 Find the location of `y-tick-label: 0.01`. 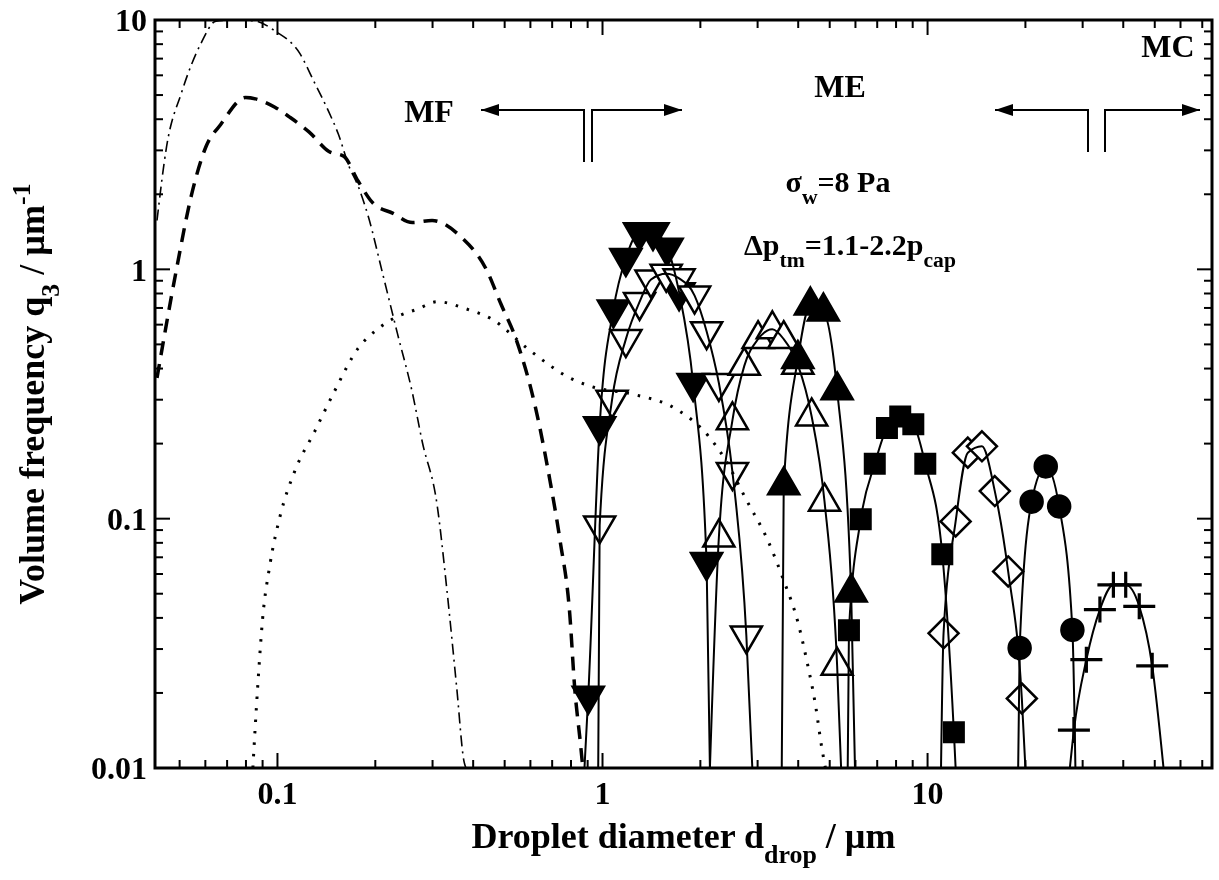

y-tick-label: 0.01 is located at coordinates (119, 768).